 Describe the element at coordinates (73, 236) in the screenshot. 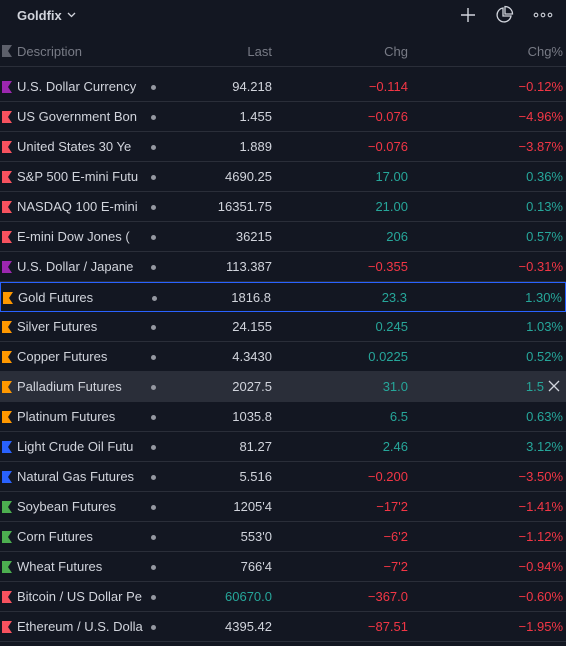

I see `symbol-name: E-mini Dow Jones (` at that location.